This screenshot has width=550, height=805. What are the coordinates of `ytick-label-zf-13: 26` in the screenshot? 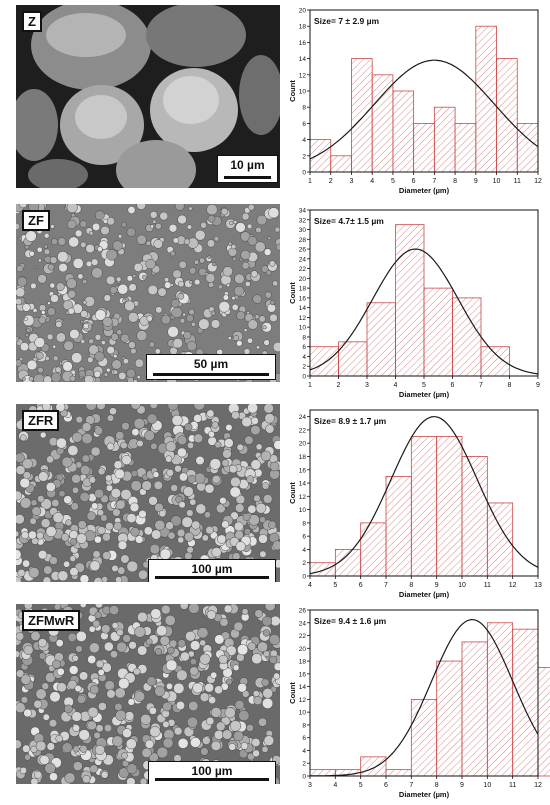 It's located at (303, 250).